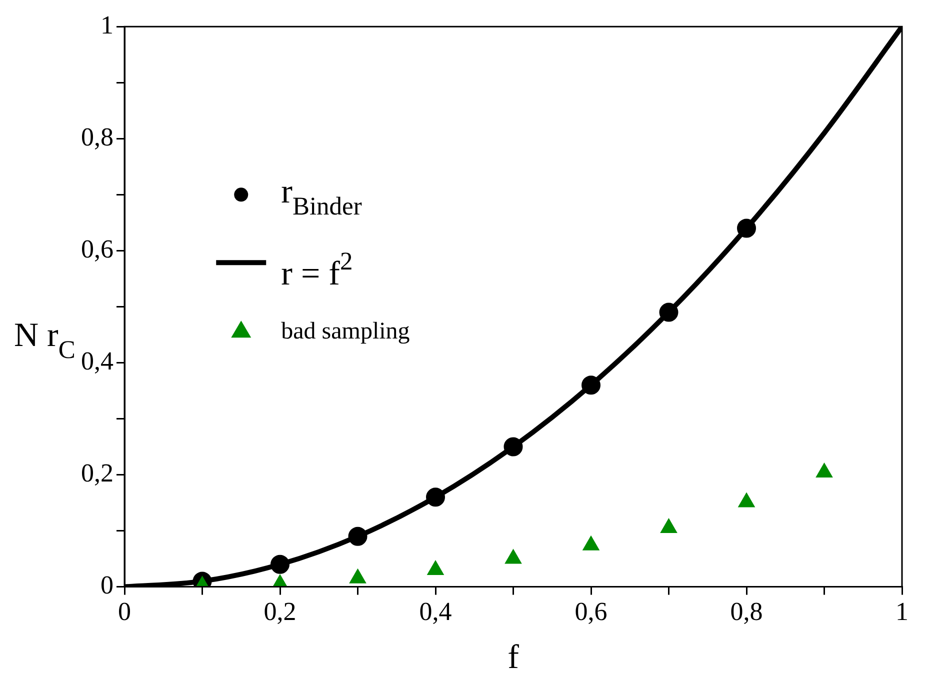 This screenshot has width=929, height=688. I want to click on legend-label: bad sampling, so click(345, 331).